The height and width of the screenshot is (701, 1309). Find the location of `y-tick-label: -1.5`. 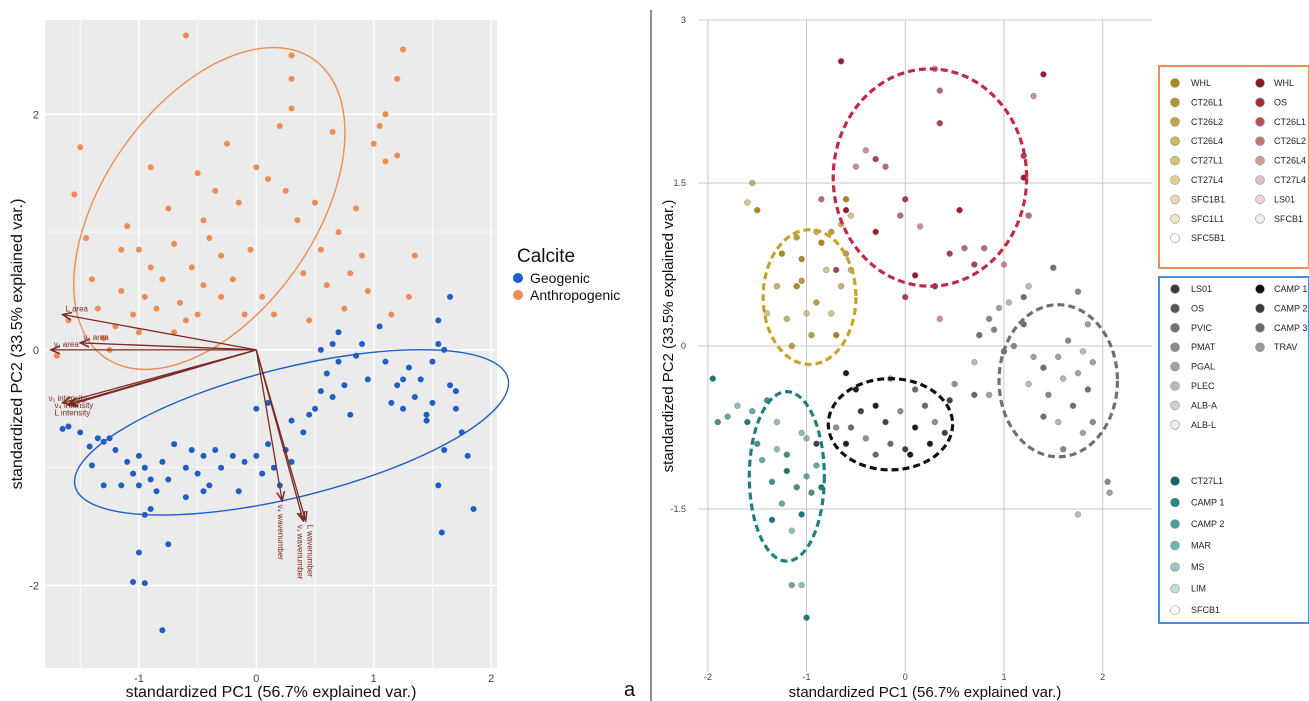

y-tick-label: -1.5 is located at coordinates (678, 509).